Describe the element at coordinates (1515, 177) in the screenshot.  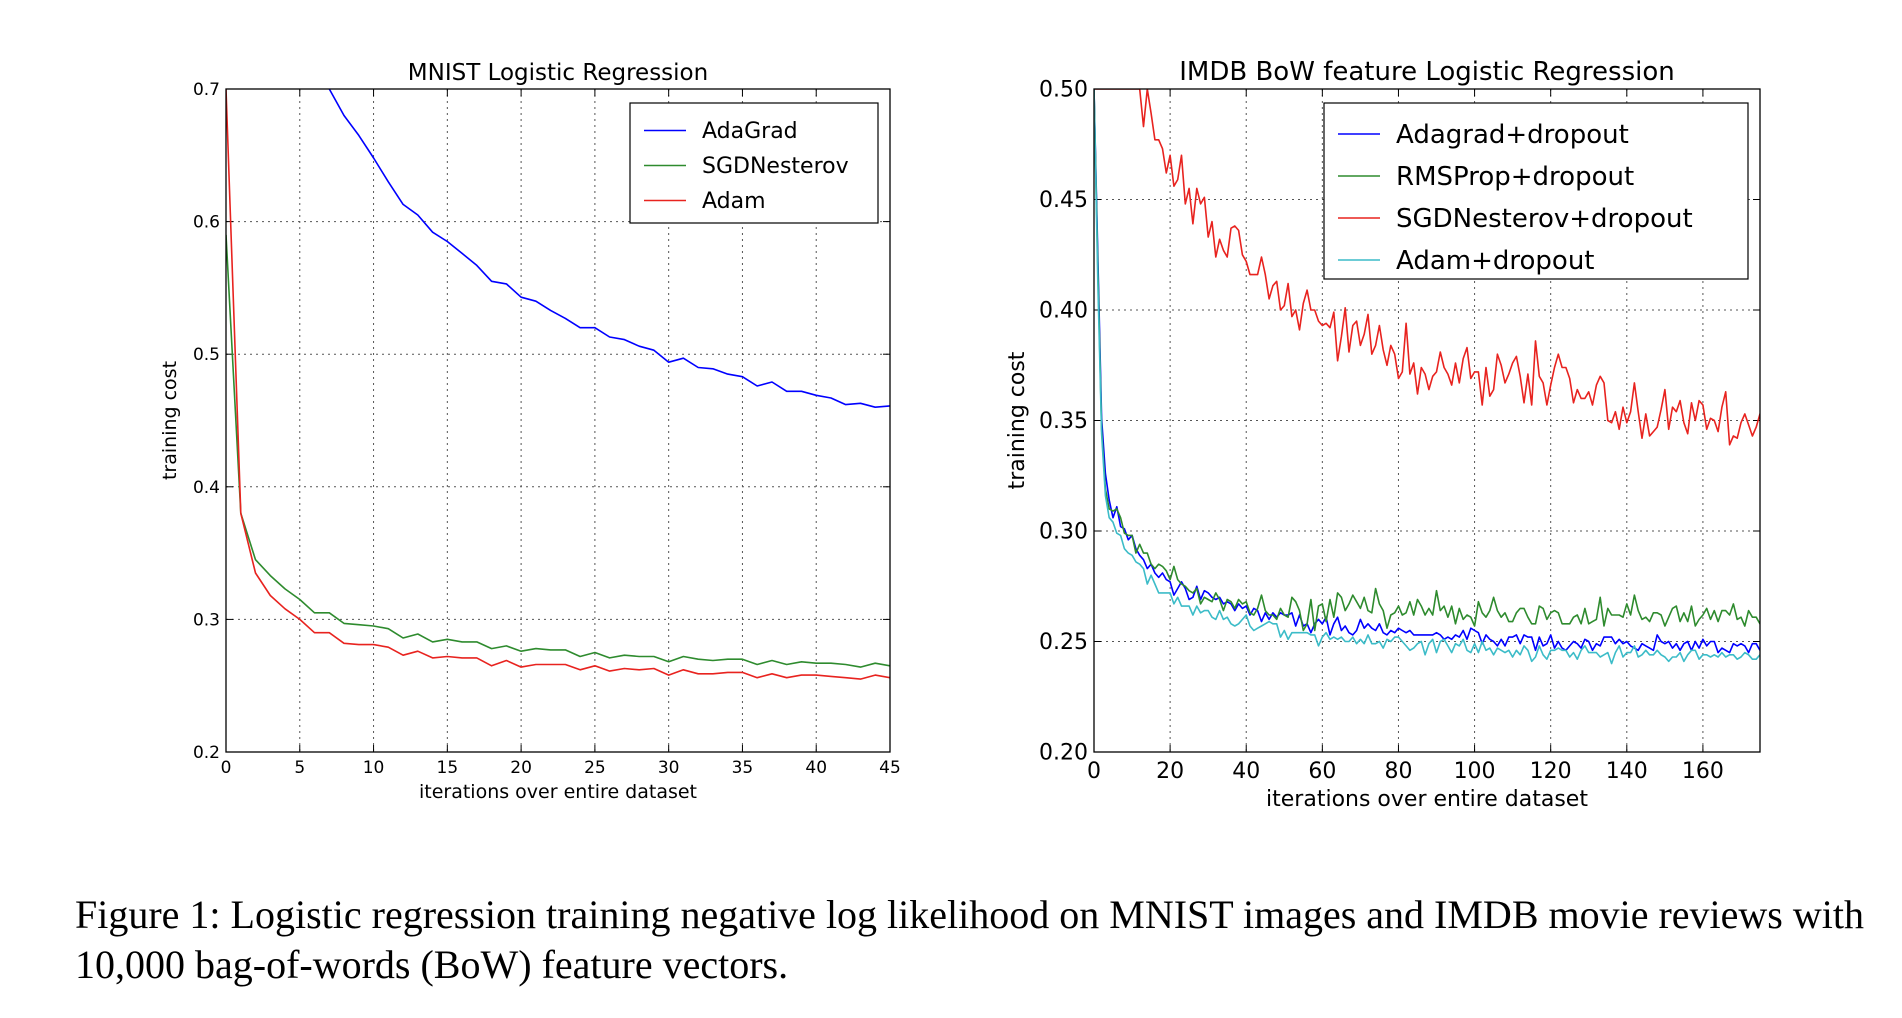
I see `legend-label-1: RMSProp+dropout` at that location.